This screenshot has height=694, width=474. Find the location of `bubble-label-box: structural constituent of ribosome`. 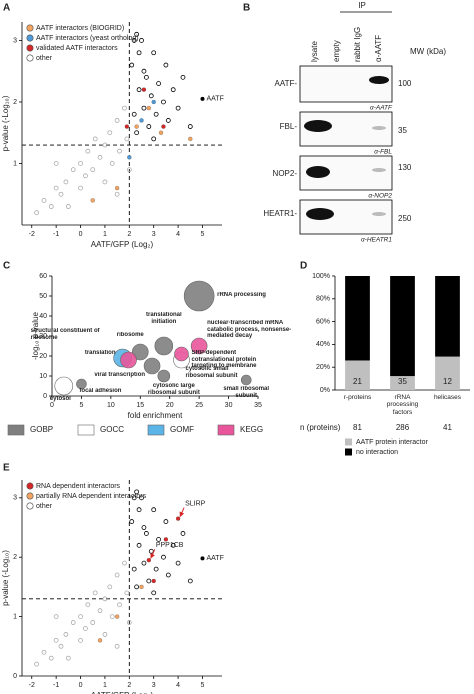

bubble-label-box: structural constituent of ribosome is located at coordinates (65, 334).